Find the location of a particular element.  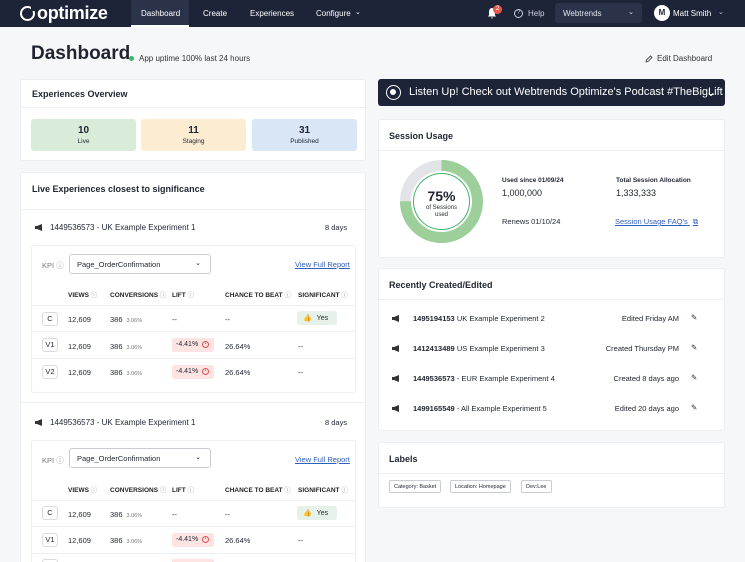

significant-badge: 👍 Yes is located at coordinates (317, 513).